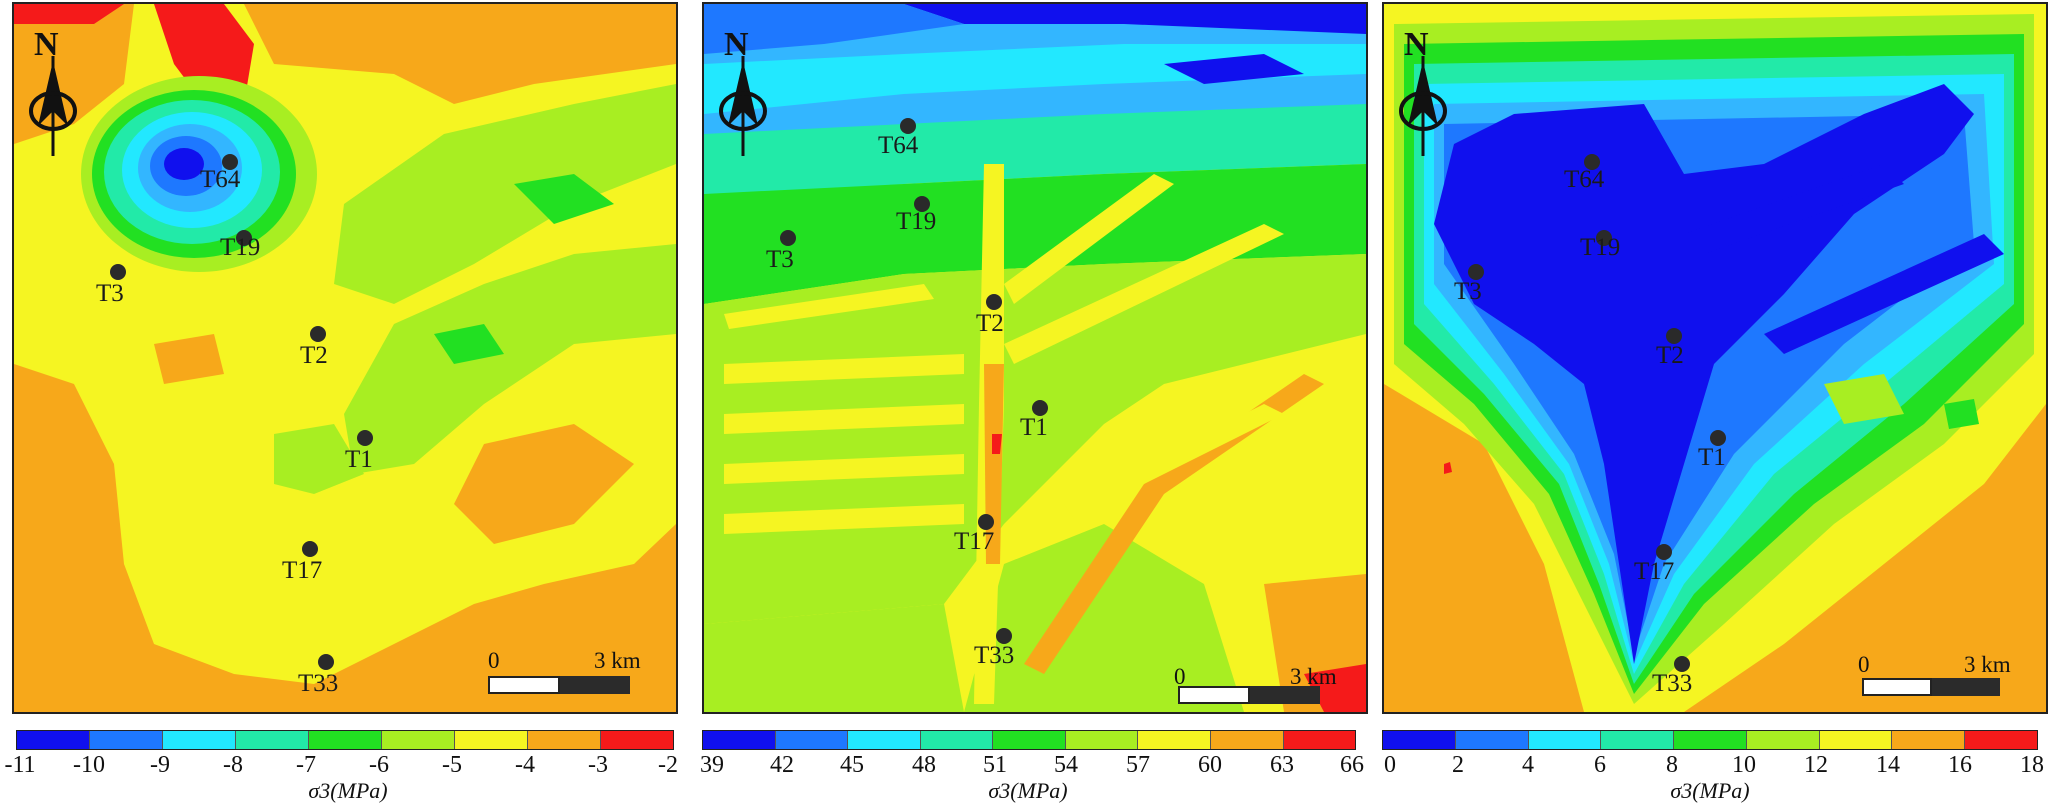 The height and width of the screenshot is (804, 2048). What do you see at coordinates (1960, 765) in the screenshot?
I see `colorbar-tick: 16` at bounding box center [1960, 765].